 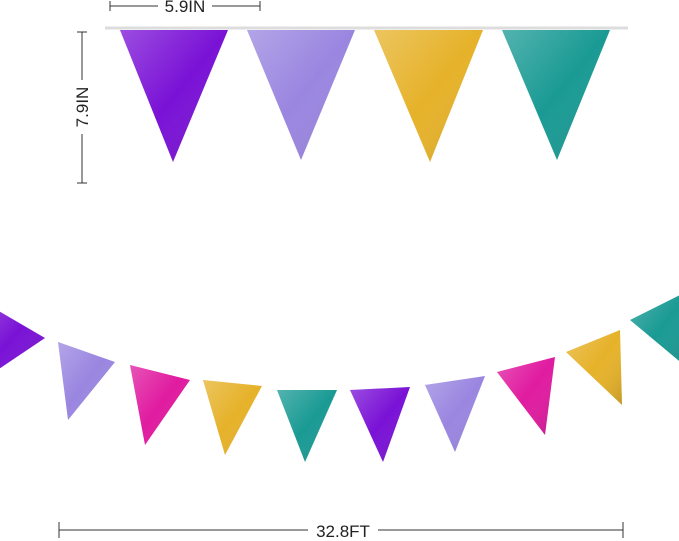 I want to click on width-label: 5.9IN, so click(x=185, y=8).